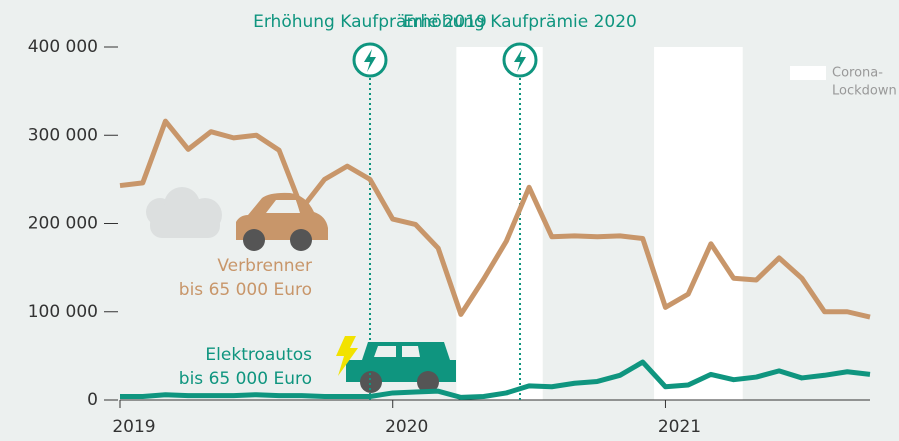 This screenshot has width=899, height=441. What do you see at coordinates (92, 400) in the screenshot?
I see `y-tick-label: 0` at bounding box center [92, 400].